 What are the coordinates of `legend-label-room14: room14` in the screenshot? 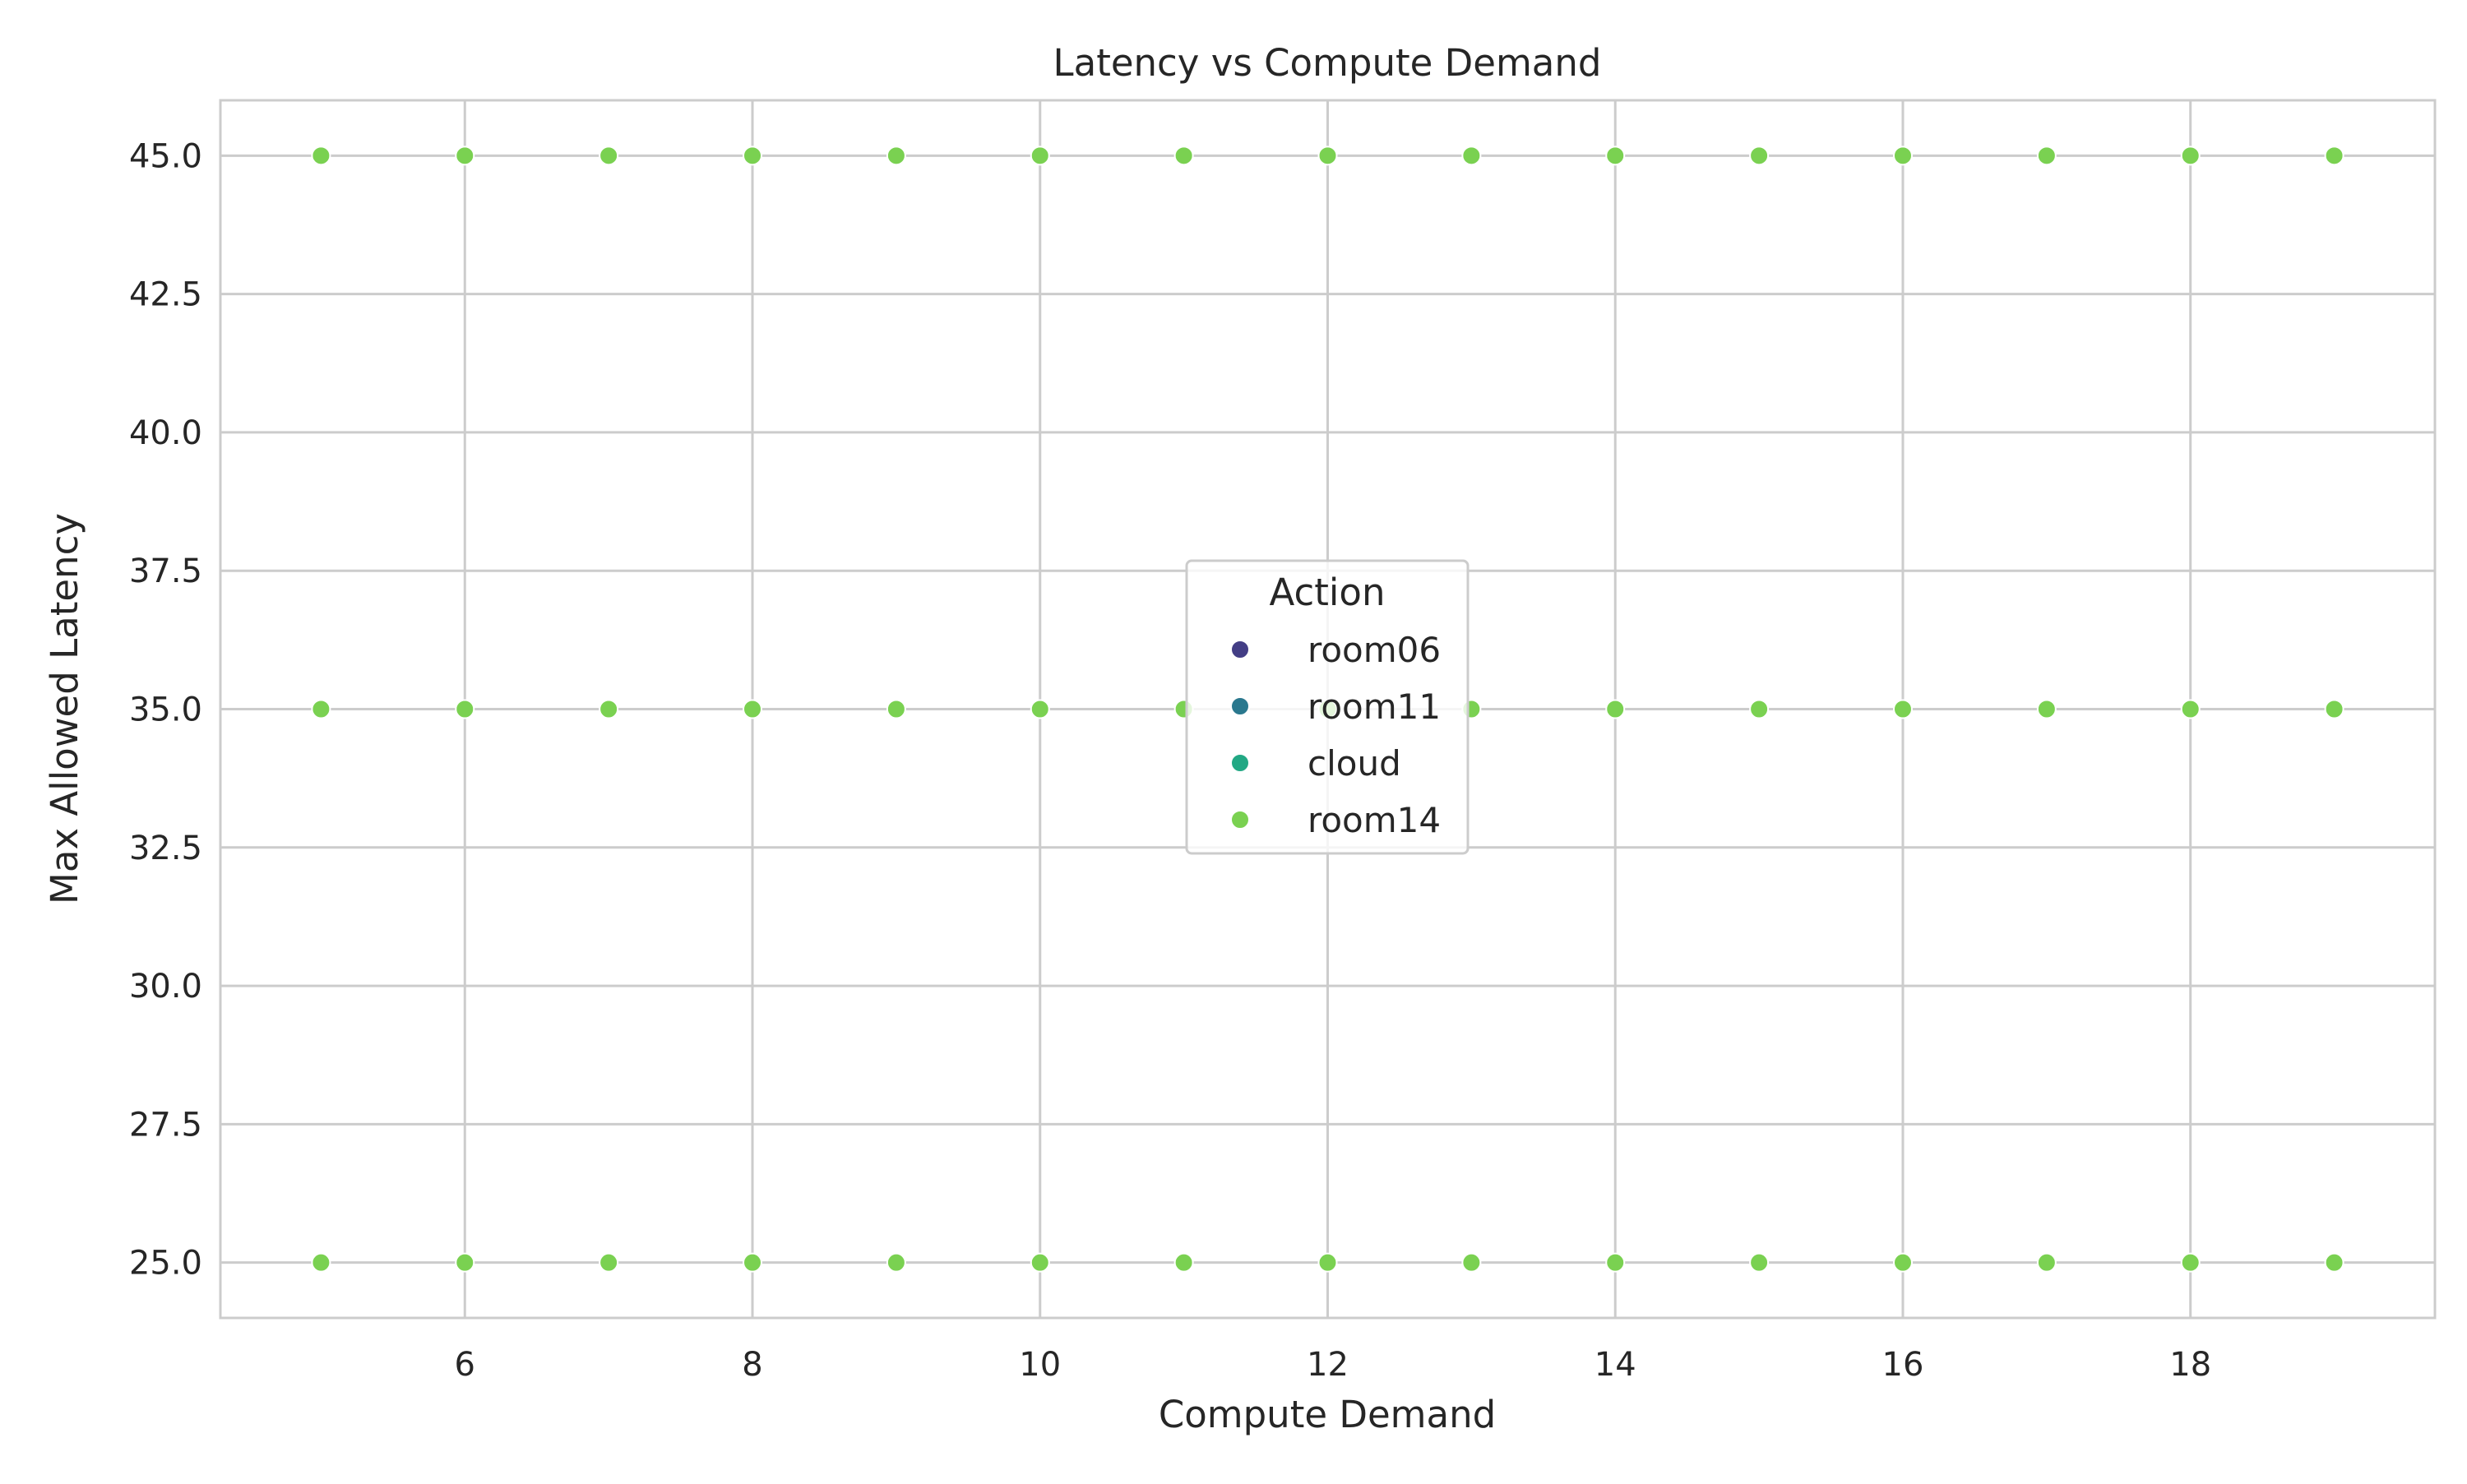 It's located at (1374, 820).